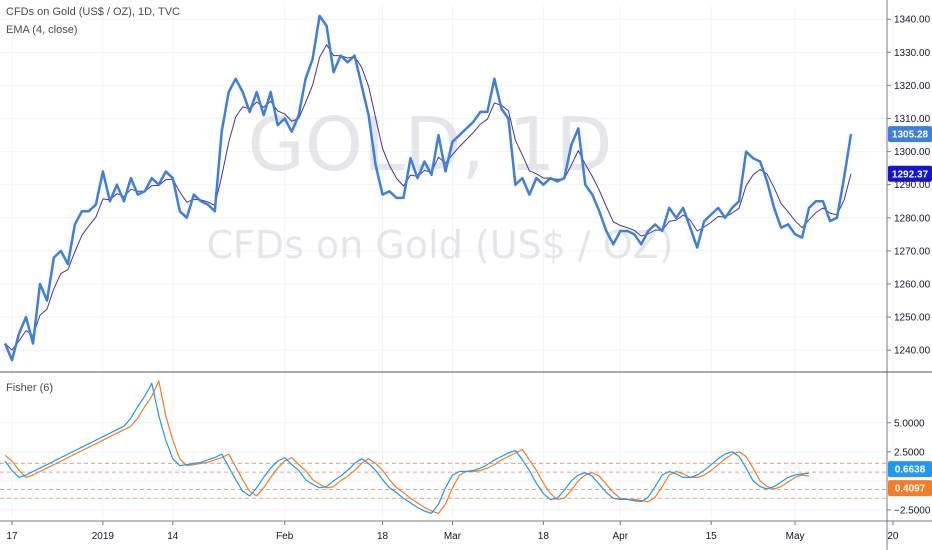  What do you see at coordinates (712, 536) in the screenshot?
I see `x-tick-label: 15` at bounding box center [712, 536].